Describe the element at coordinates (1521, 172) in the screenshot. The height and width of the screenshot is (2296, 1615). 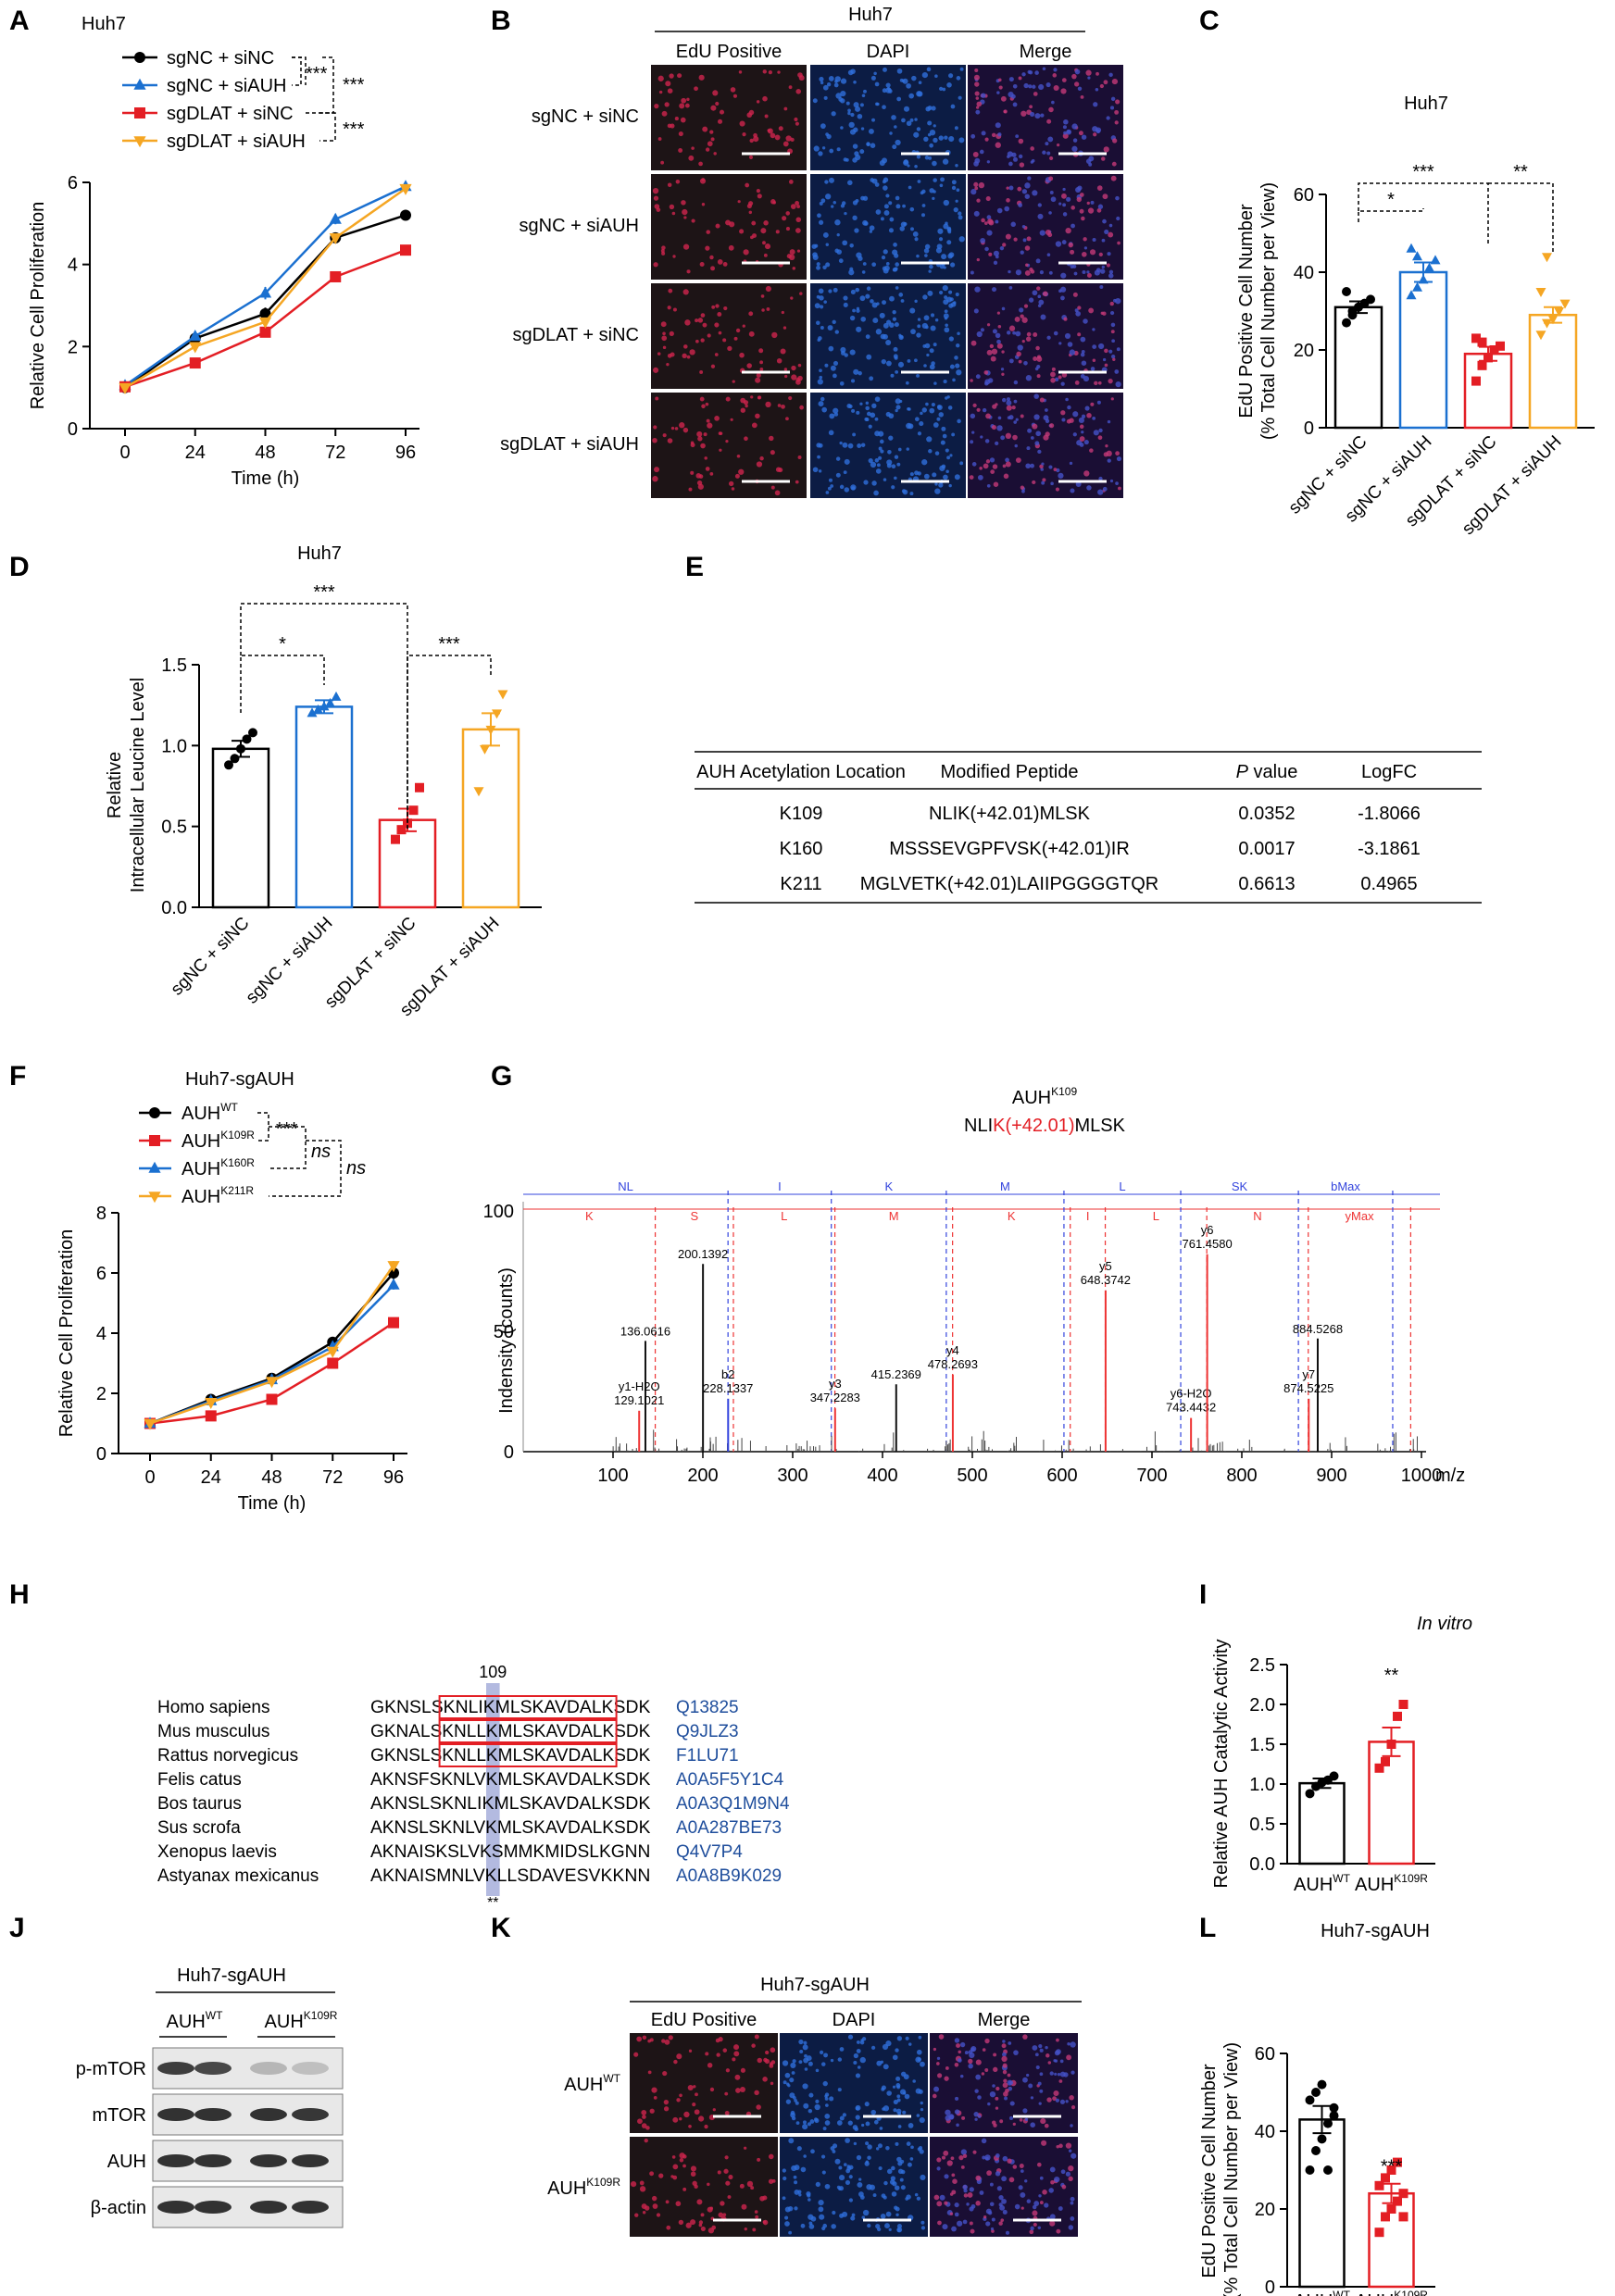
I see `sig-bracket-3-label: **` at that location.